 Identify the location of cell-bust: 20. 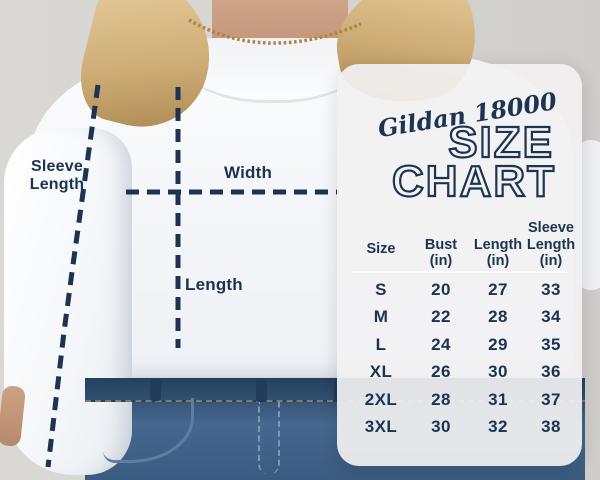
(441, 289).